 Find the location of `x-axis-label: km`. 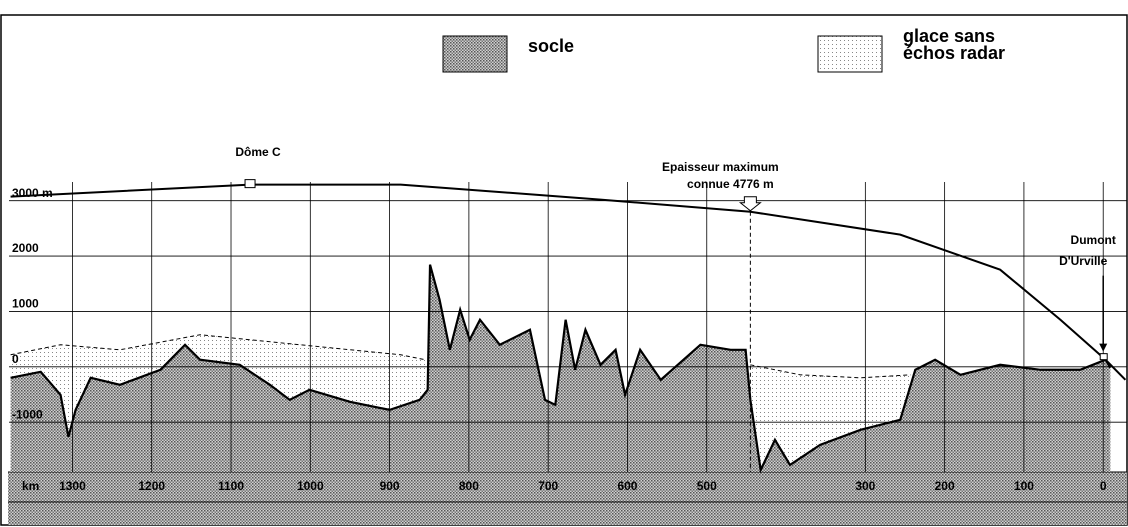

x-axis-label: km is located at coordinates (30, 486).